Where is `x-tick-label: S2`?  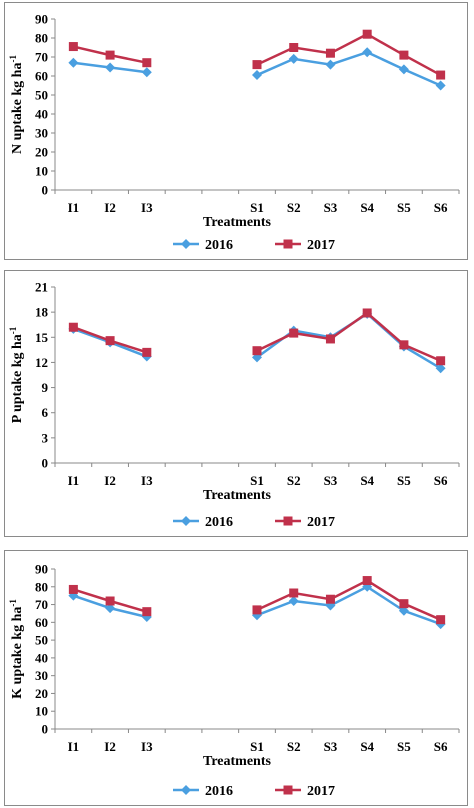
x-tick-label: S2 is located at coordinates (294, 480).